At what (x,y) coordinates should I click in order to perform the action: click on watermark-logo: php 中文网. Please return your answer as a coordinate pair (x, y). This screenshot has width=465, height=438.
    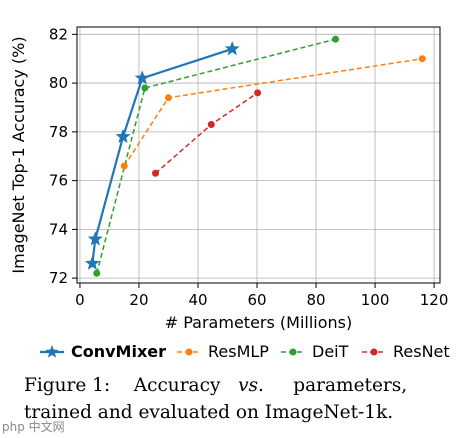
    Looking at the image, I should click on (33, 427).